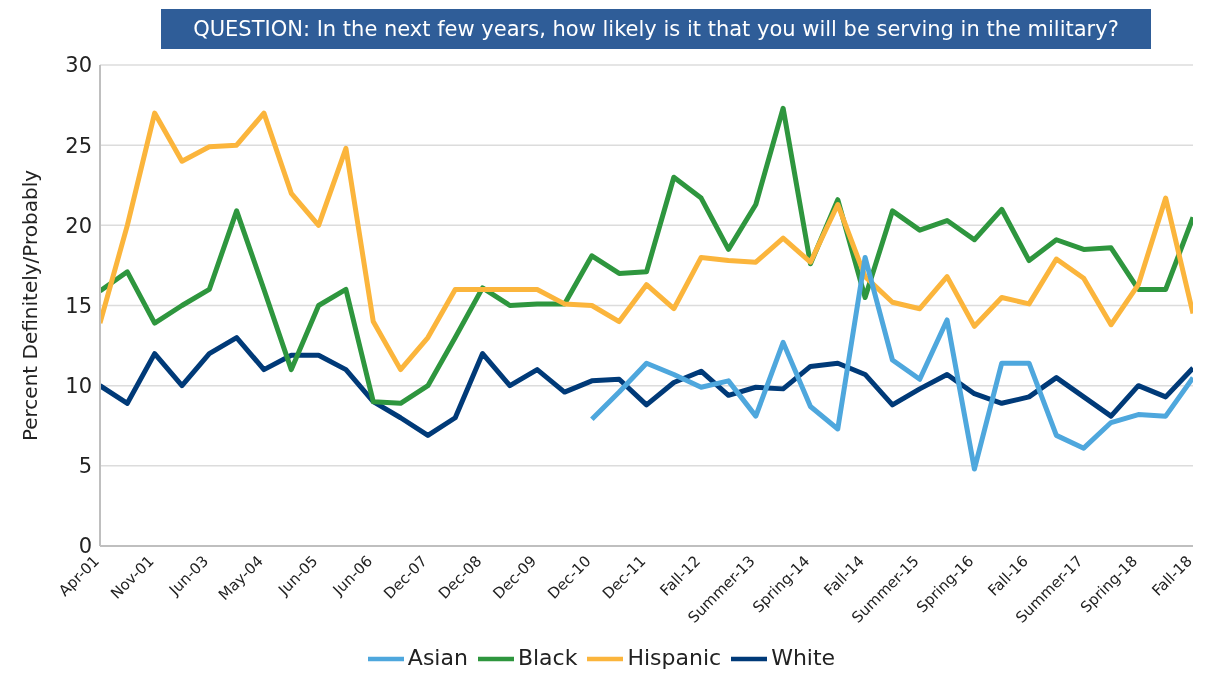 This screenshot has width=1213, height=695. What do you see at coordinates (803, 657) in the screenshot?
I see `legend-label: White` at bounding box center [803, 657].